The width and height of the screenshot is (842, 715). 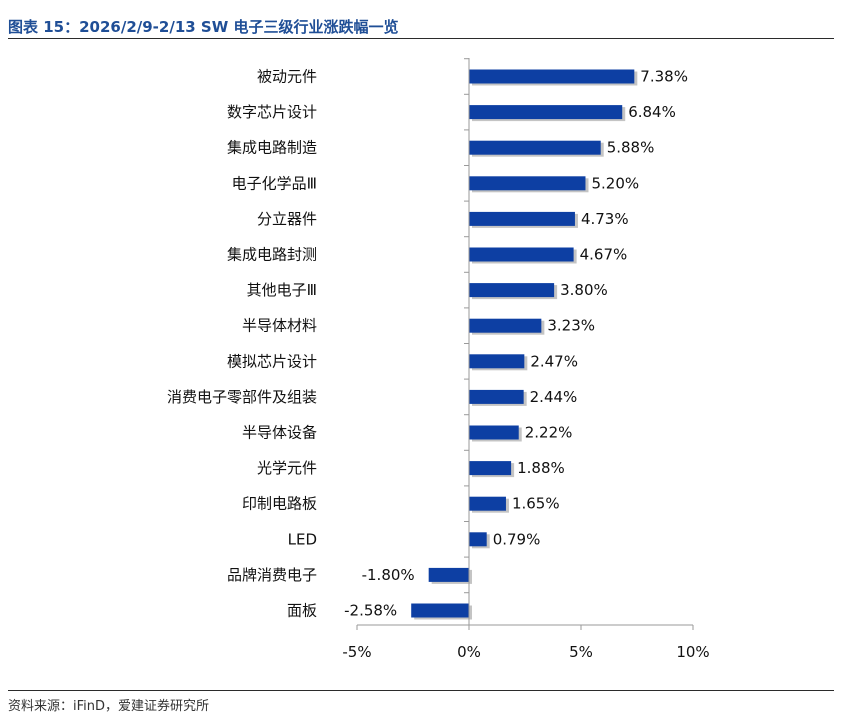 What do you see at coordinates (541, 468) in the screenshot?
I see `value-label: 1.88%` at bounding box center [541, 468].